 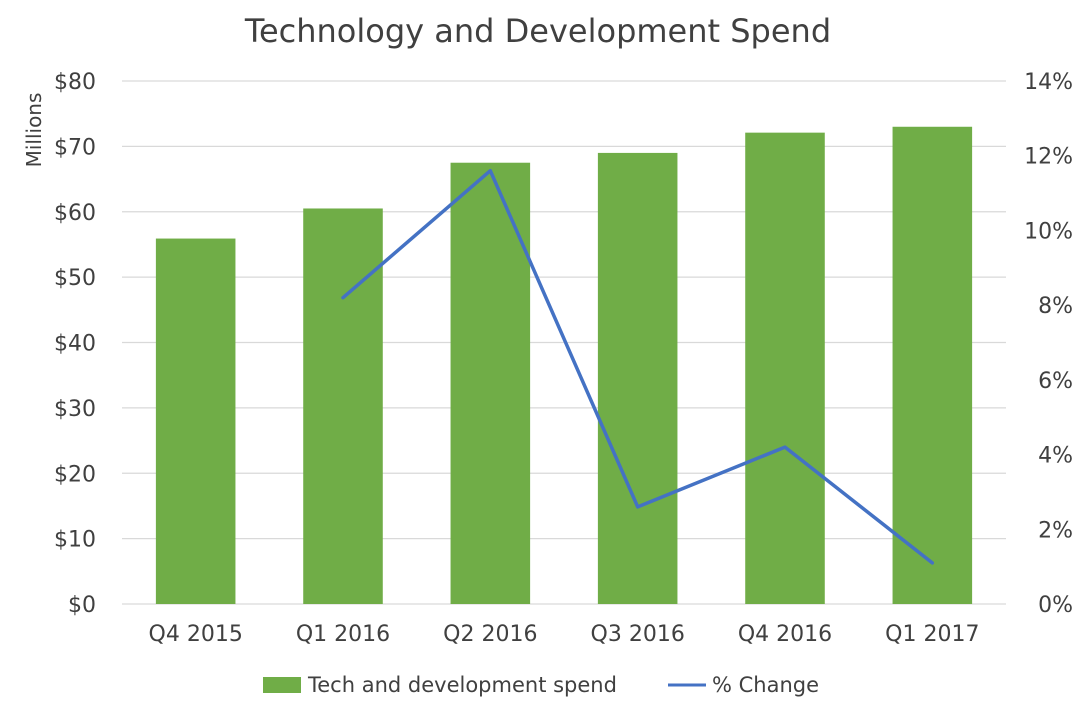 I want to click on legend: Tech and development spend % Change, so click(x=541, y=685).